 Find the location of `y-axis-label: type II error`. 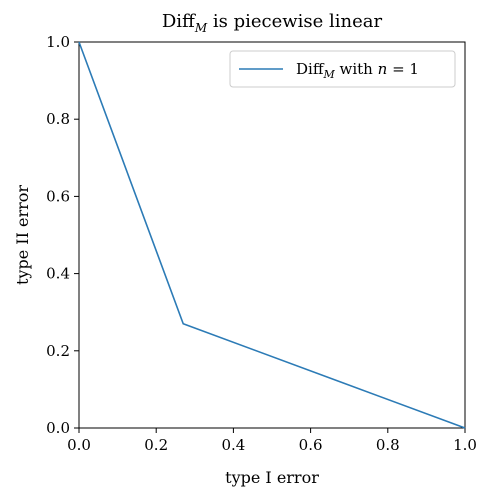

y-axis-label: type II error is located at coordinates (22, 235).